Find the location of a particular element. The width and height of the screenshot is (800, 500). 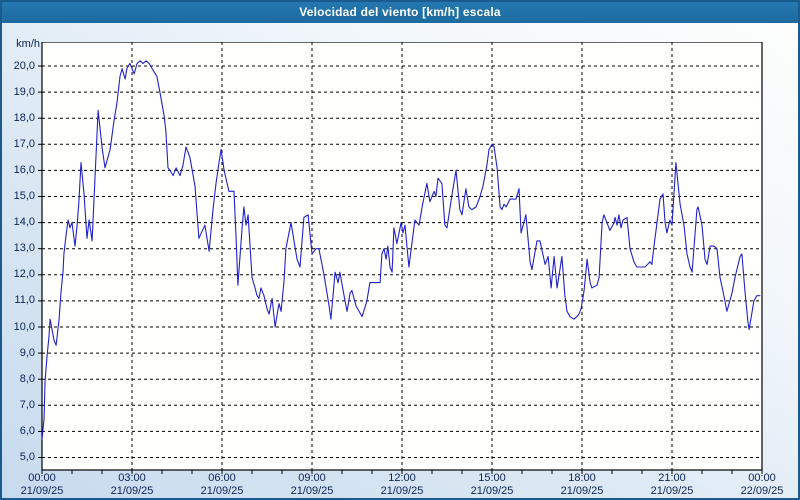

y-tick-label: 10,0 is located at coordinates (24, 326).